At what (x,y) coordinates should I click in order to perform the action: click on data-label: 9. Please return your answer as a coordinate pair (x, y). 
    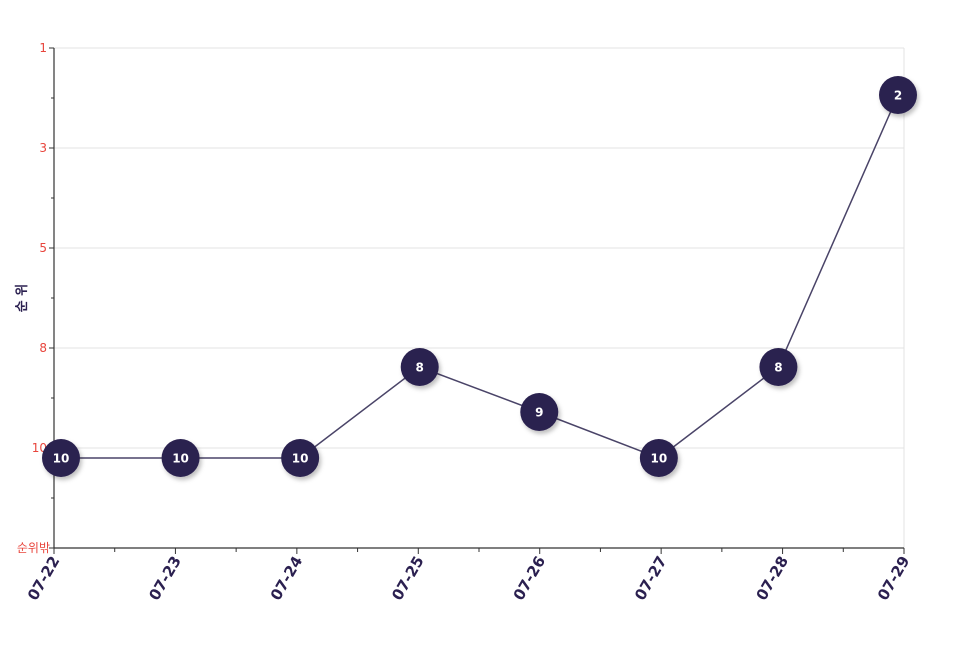
    Looking at the image, I should click on (539, 413).